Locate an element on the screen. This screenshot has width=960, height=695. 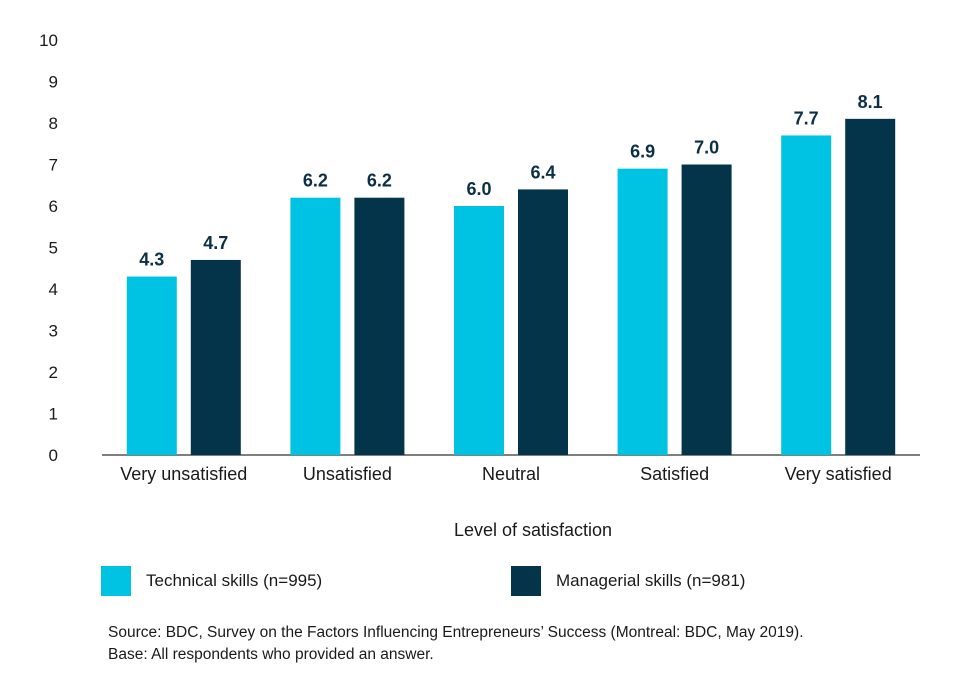
legend-label-managerial: Managerial skills (n=981) is located at coordinates (651, 580).